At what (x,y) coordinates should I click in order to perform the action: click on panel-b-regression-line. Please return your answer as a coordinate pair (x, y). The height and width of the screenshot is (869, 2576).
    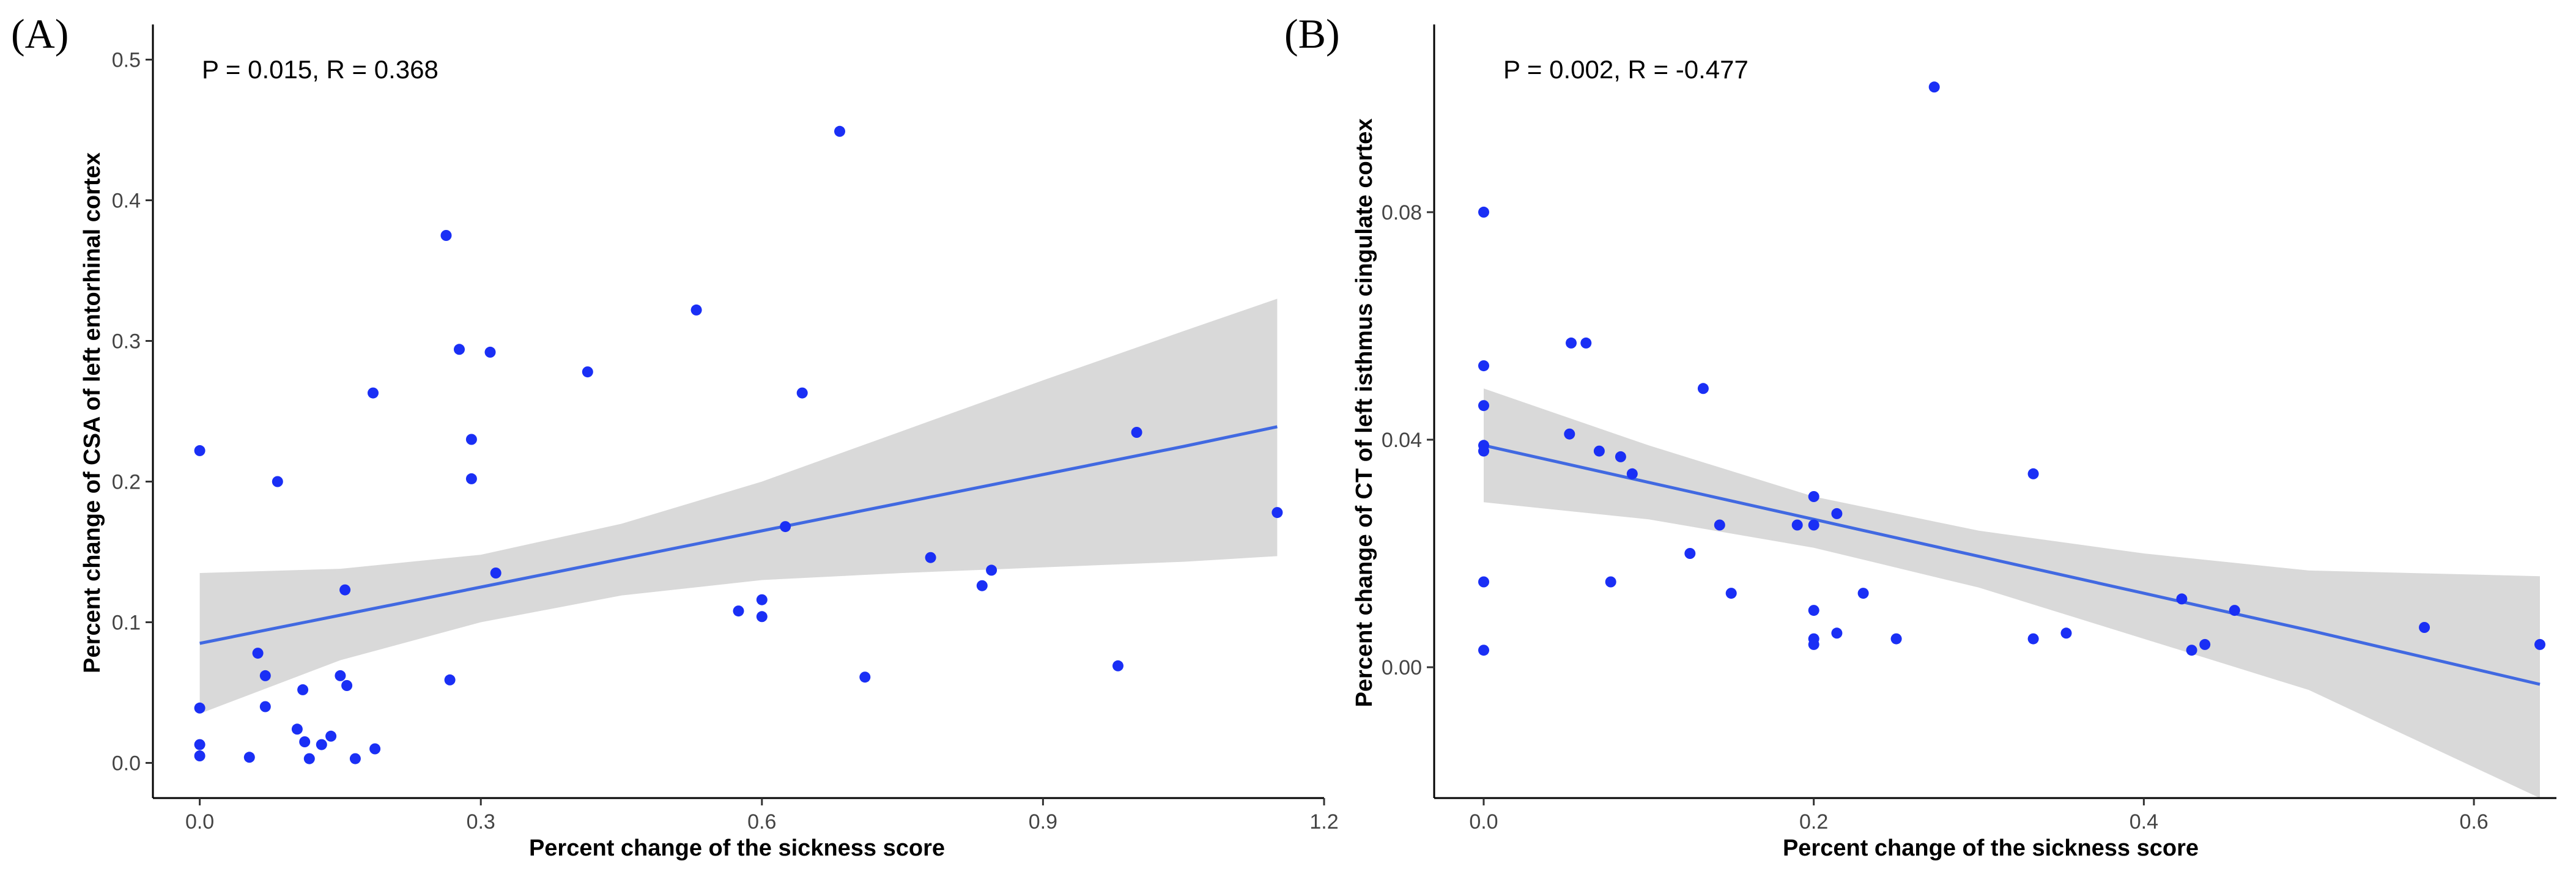
    Looking at the image, I should click on (2012, 564).